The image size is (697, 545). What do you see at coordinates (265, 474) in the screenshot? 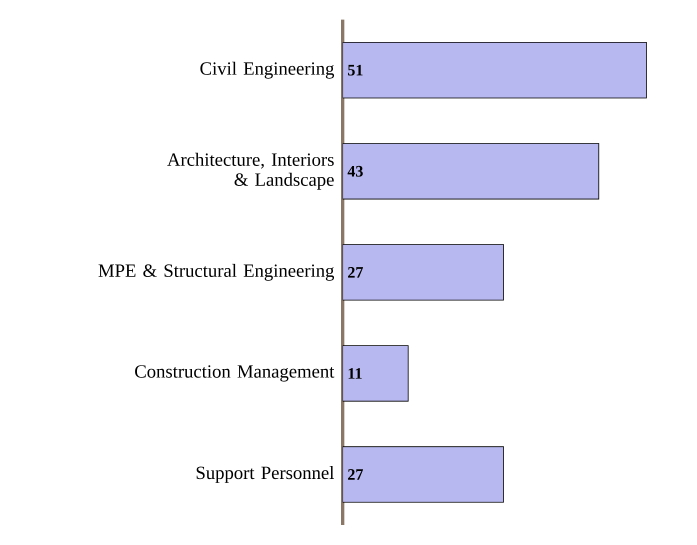
I see `y-tick-label: Support Personnel` at bounding box center [265, 474].